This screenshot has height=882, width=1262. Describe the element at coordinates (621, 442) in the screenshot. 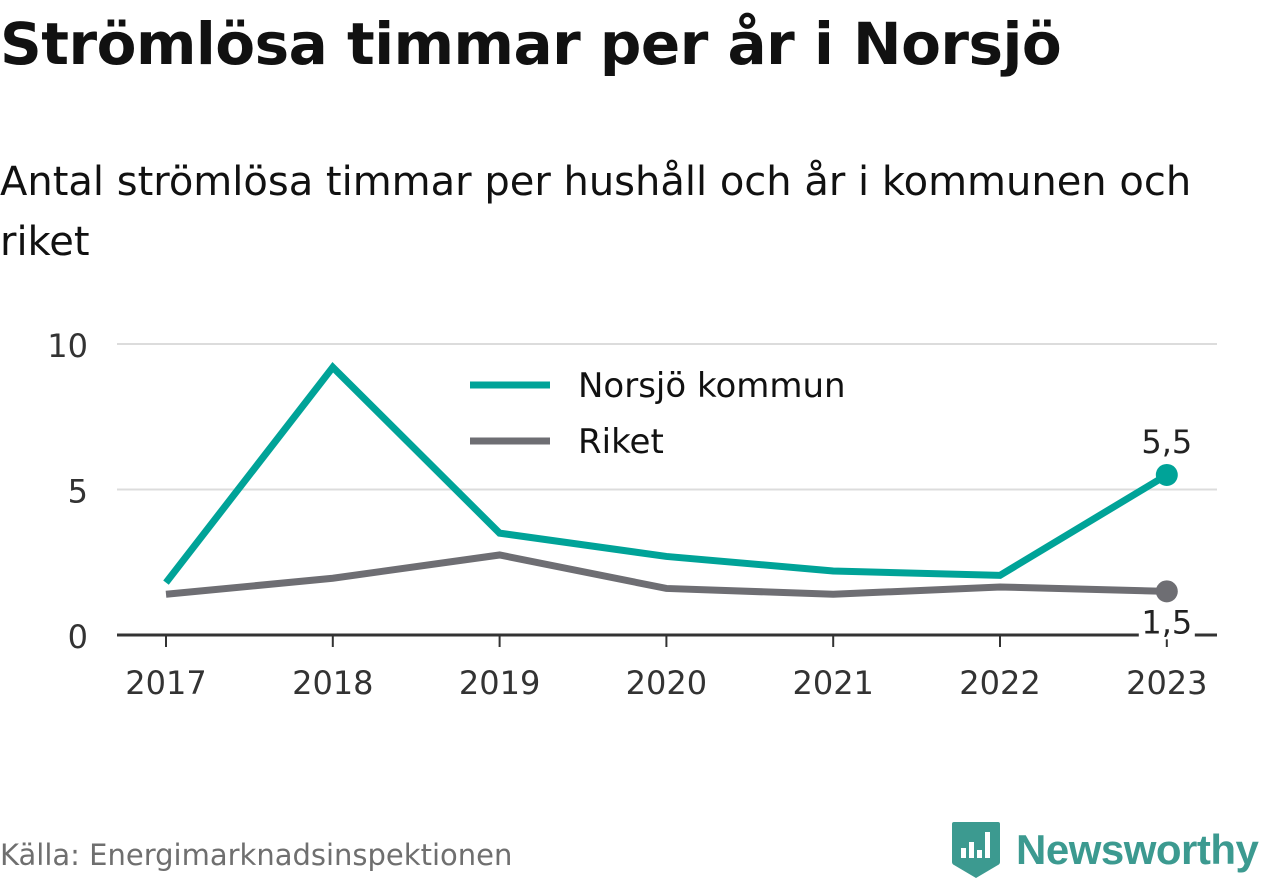

I see `legend-label-1: Riket` at that location.